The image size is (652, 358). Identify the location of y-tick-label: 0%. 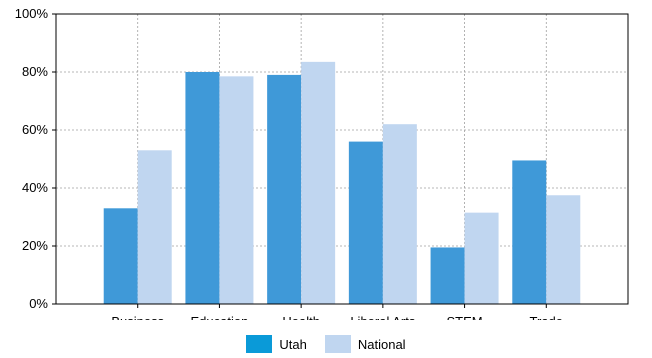
(38, 303).